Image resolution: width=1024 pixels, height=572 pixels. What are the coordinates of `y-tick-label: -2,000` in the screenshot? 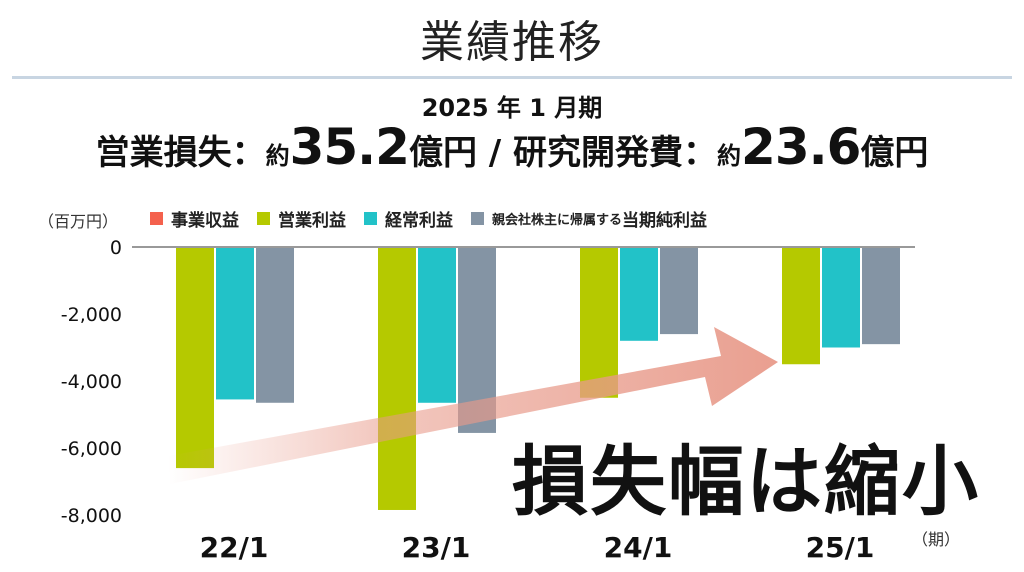 It's located at (91, 315).